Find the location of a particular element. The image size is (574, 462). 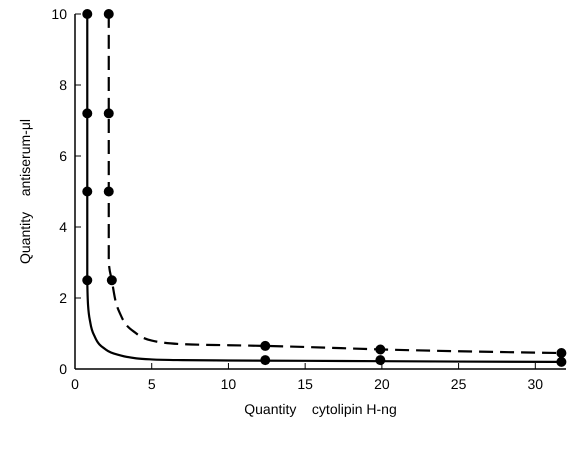

x-tick-label: 30 is located at coordinates (536, 384).